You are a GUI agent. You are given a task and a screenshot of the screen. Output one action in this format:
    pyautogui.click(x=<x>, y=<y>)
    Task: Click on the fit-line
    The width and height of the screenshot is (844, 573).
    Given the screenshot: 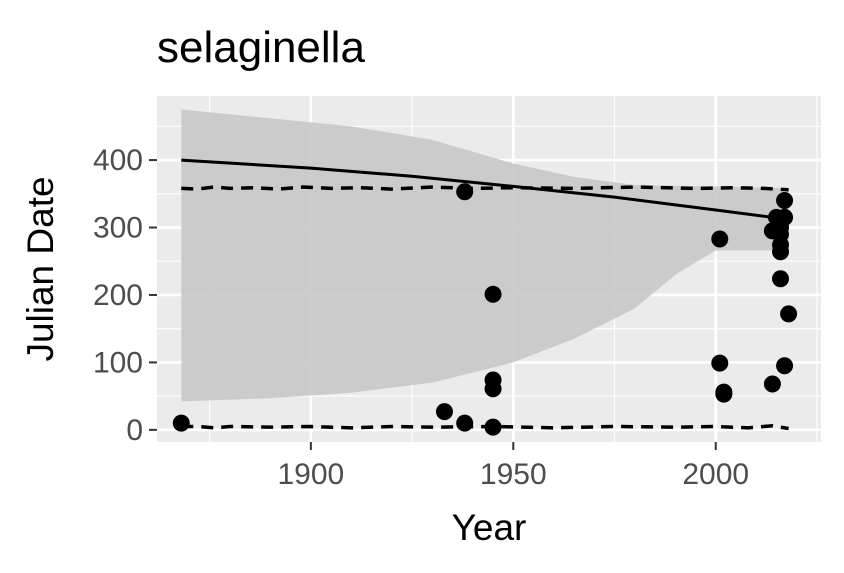 What is the action you would take?
    pyautogui.click(x=485, y=189)
    